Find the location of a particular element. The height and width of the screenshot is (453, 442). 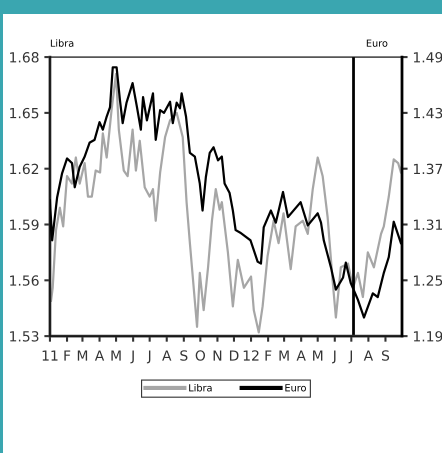

y2-tick-label: 1.49 is located at coordinates (428, 57).